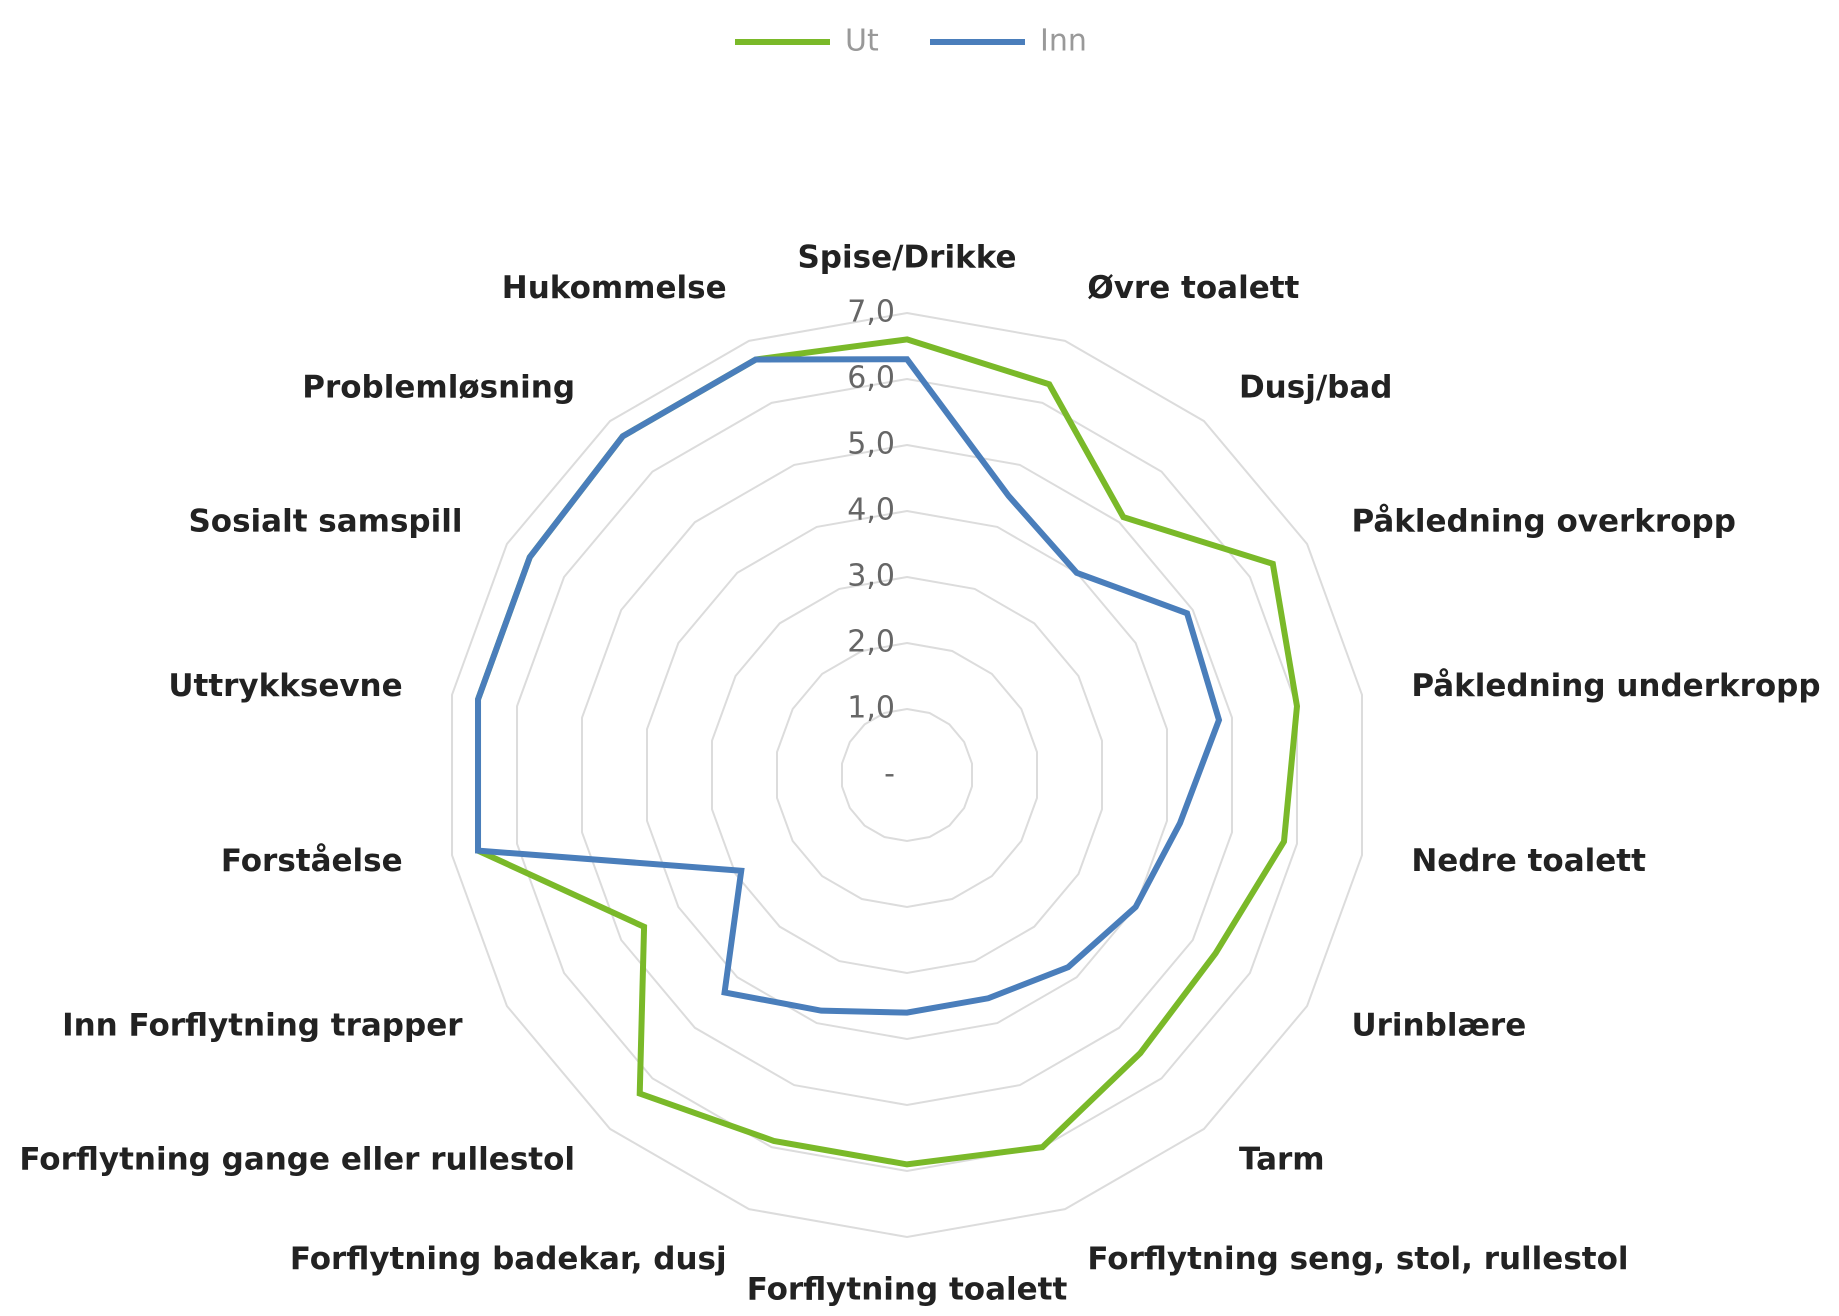 This screenshot has height=1316, width=1839. What do you see at coordinates (614, 288) in the screenshot?
I see `category-label: Hukommelse` at bounding box center [614, 288].